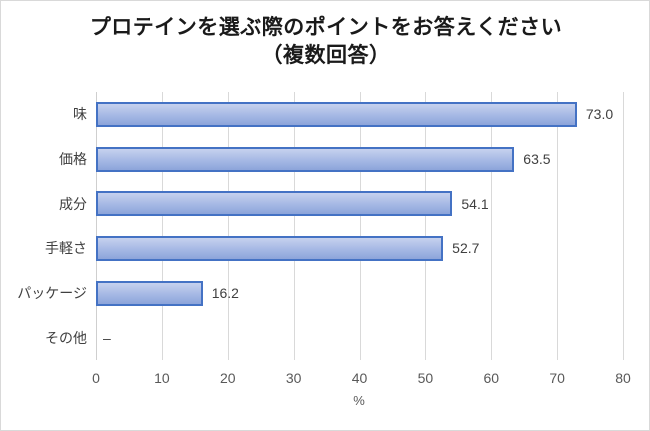 The image size is (650, 431). Describe the element at coordinates (425, 378) in the screenshot. I see `x-axis-tick-label: 50` at that location.